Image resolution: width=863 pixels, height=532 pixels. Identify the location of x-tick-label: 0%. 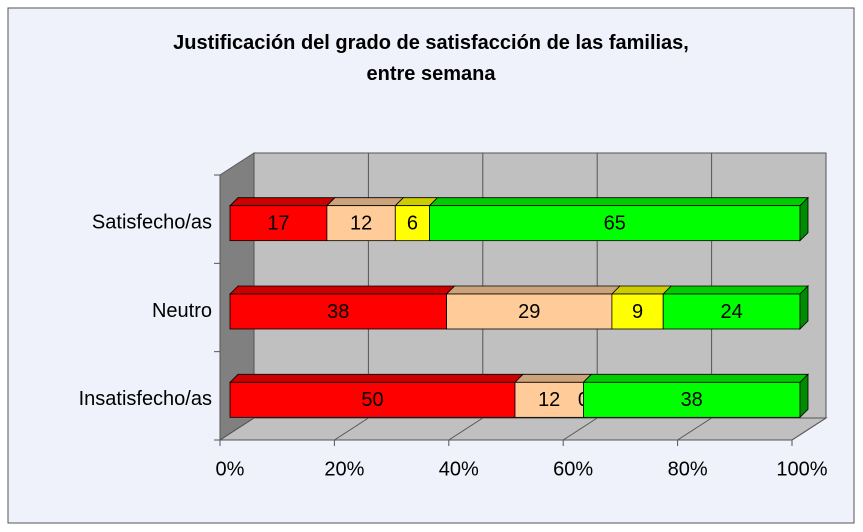
(230, 469).